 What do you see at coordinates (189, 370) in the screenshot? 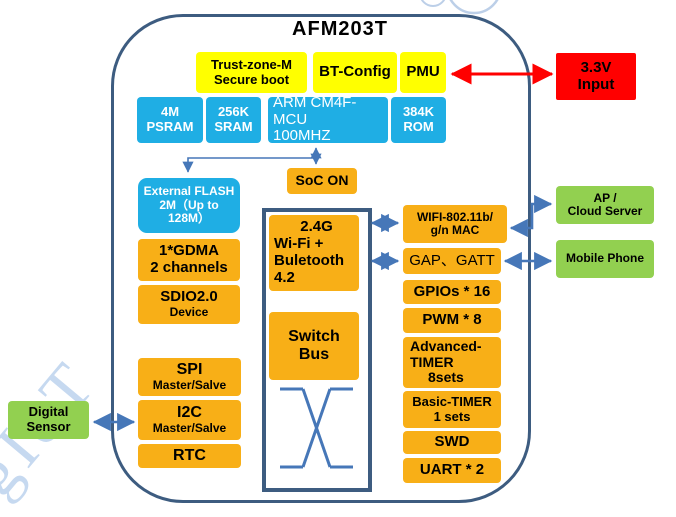
I see `block-label: SPI` at bounding box center [189, 370].